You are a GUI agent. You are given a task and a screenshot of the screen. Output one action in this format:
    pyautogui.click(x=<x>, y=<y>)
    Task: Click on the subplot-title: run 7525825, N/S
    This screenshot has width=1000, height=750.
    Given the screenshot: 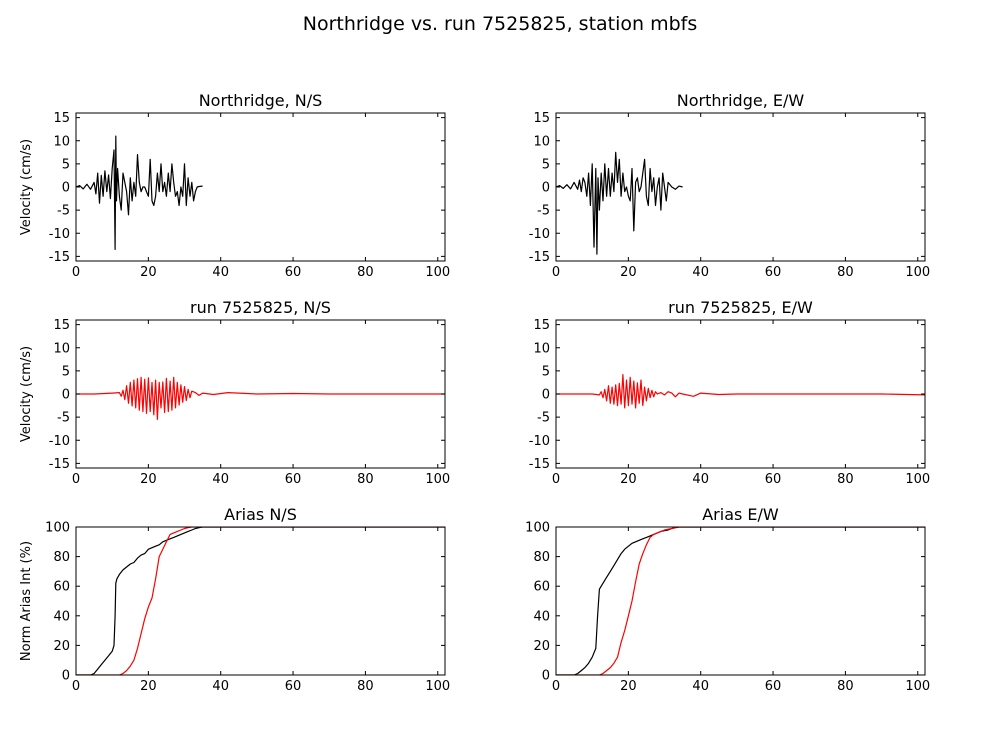 What is the action you would take?
    pyautogui.click(x=260, y=307)
    